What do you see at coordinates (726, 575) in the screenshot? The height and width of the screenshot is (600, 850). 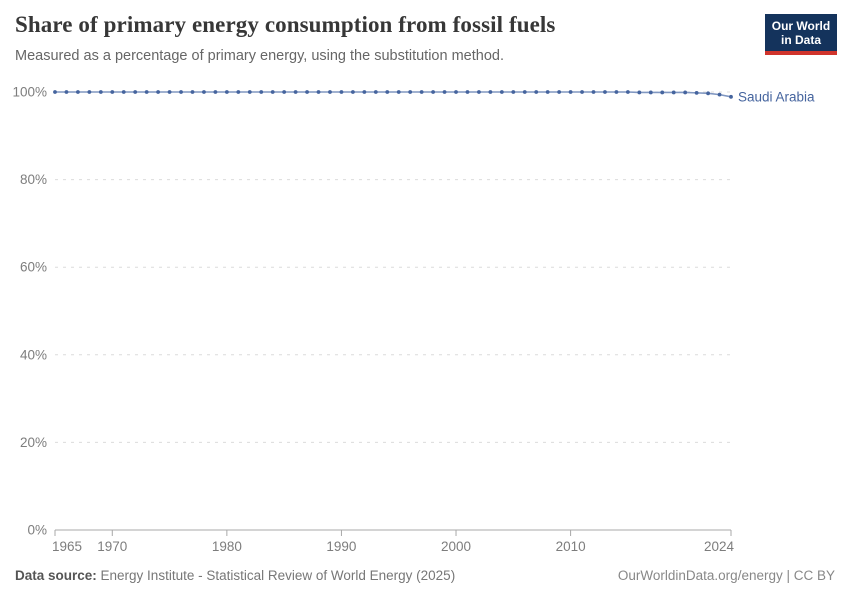 I see `credit-link: OurWorldinData.org/energy | CC BY` at bounding box center [726, 575].